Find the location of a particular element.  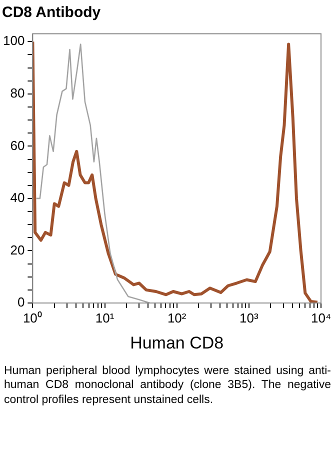

x-tick-label: 10² is located at coordinates (177, 318).